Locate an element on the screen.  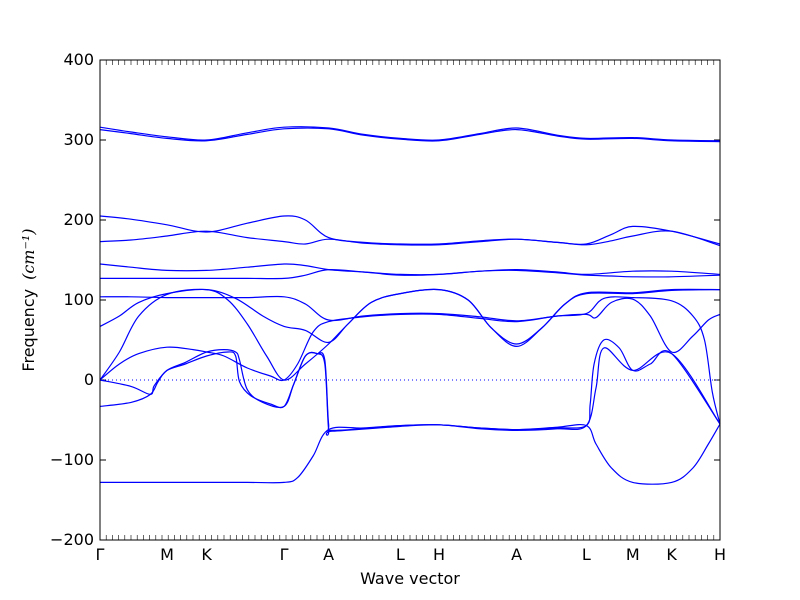
y-tick-label: 0 is located at coordinates (89, 379).